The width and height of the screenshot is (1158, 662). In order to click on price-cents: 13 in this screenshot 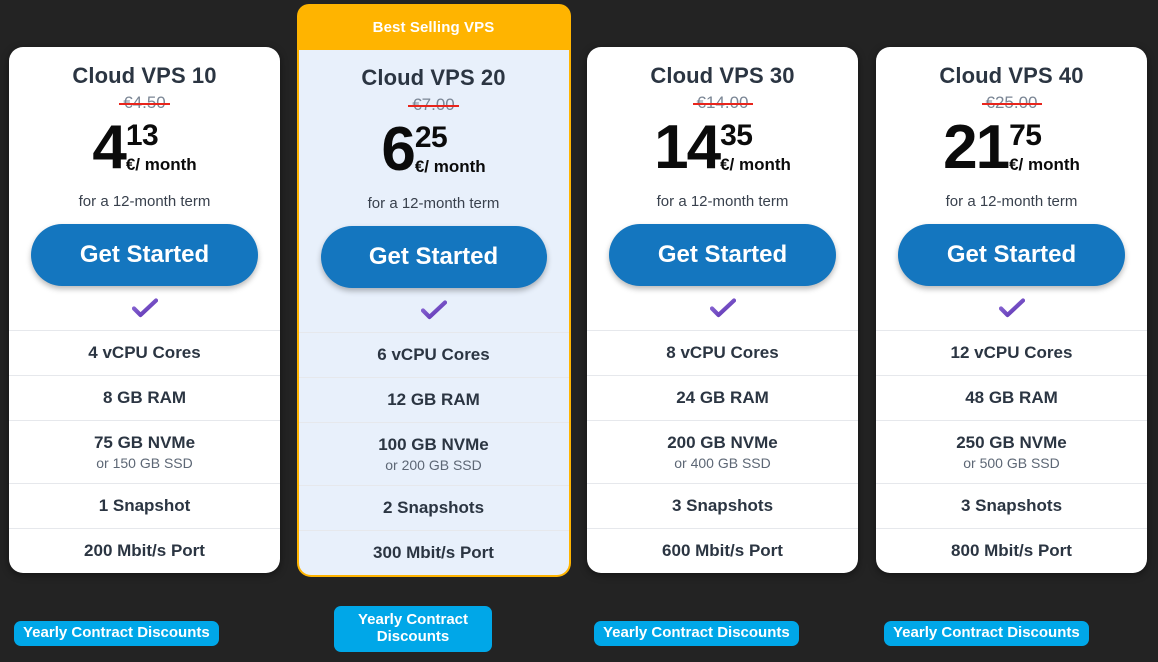, I will do `click(142, 135)`.